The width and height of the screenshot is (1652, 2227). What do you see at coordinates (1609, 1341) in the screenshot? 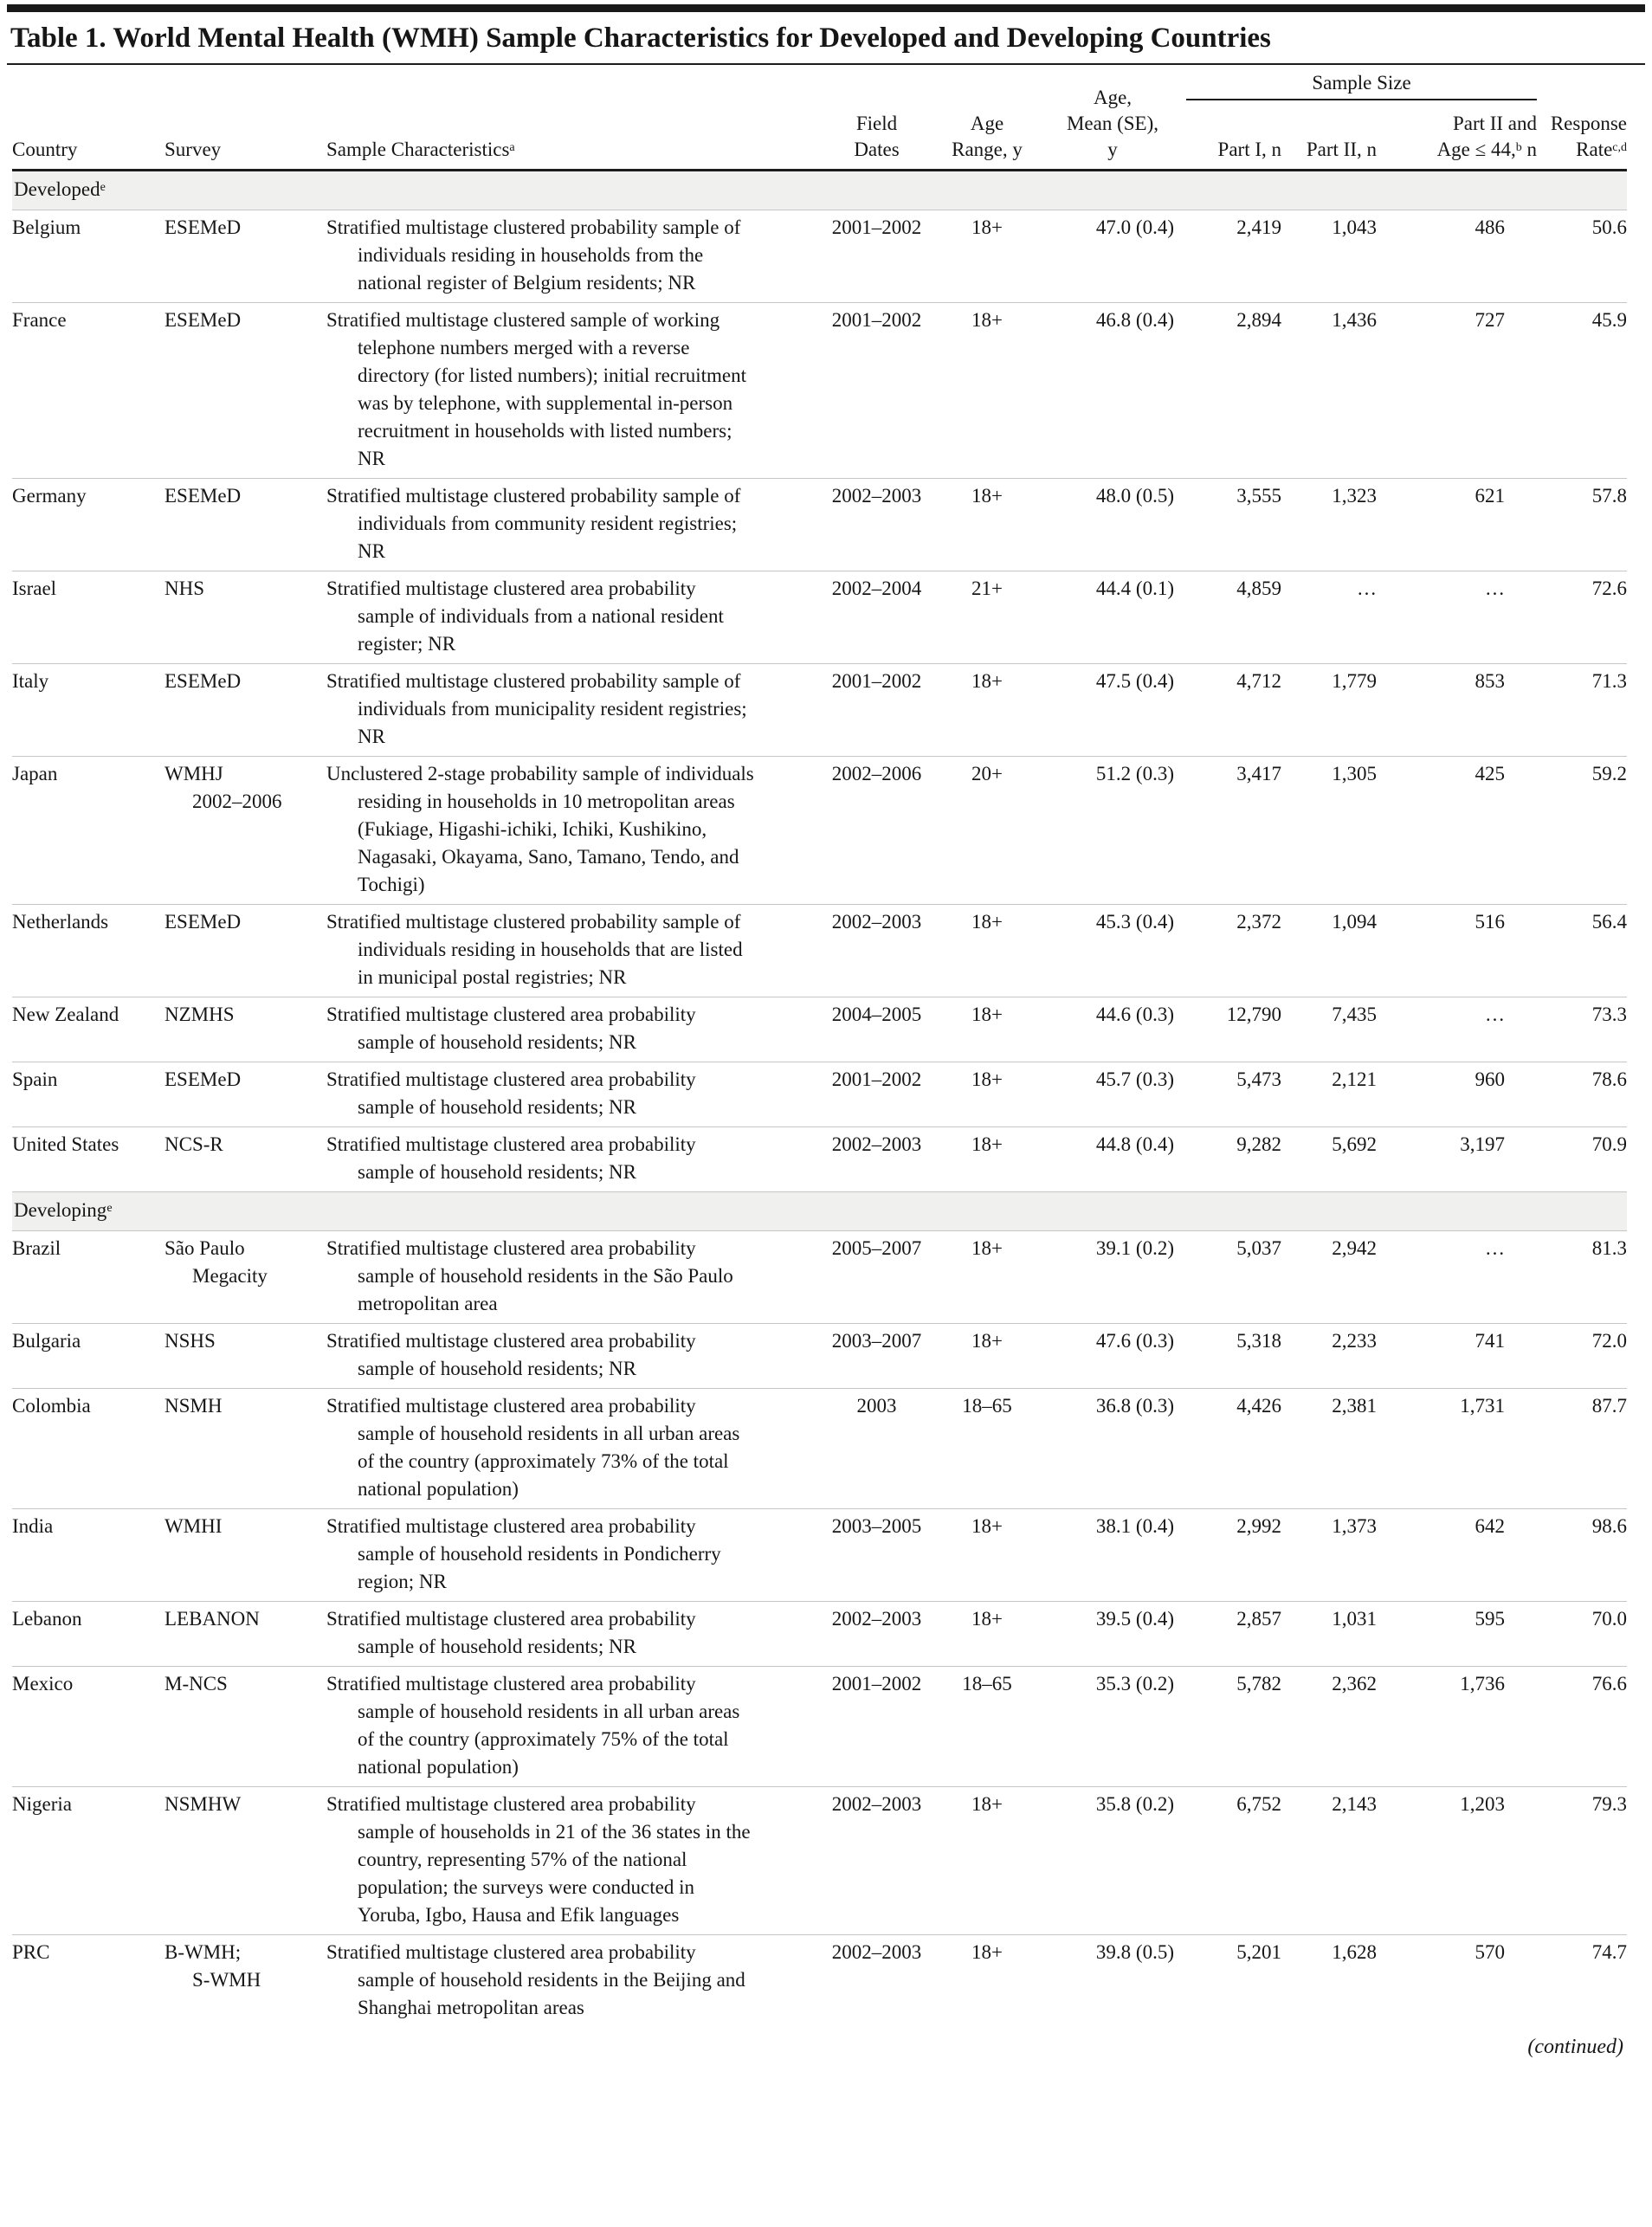
I see `response-rate-cell: 72.0` at bounding box center [1609, 1341].